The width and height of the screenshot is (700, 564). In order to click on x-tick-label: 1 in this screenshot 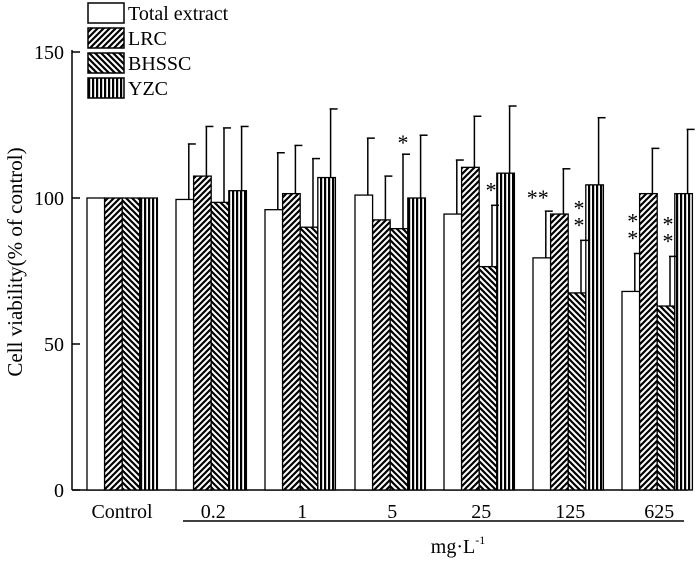, I will do `click(302, 512)`.